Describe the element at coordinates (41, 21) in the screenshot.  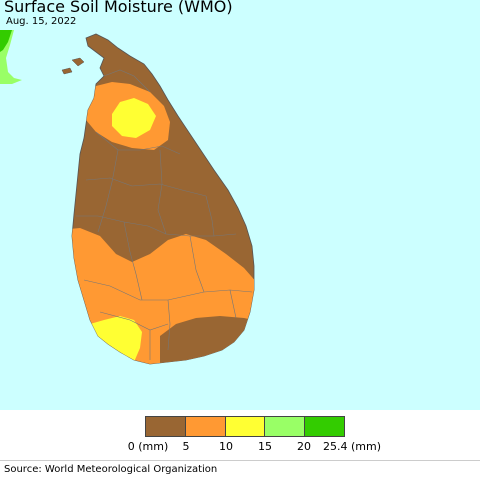
I see `map-date: Aug. 15, 2022` at that location.